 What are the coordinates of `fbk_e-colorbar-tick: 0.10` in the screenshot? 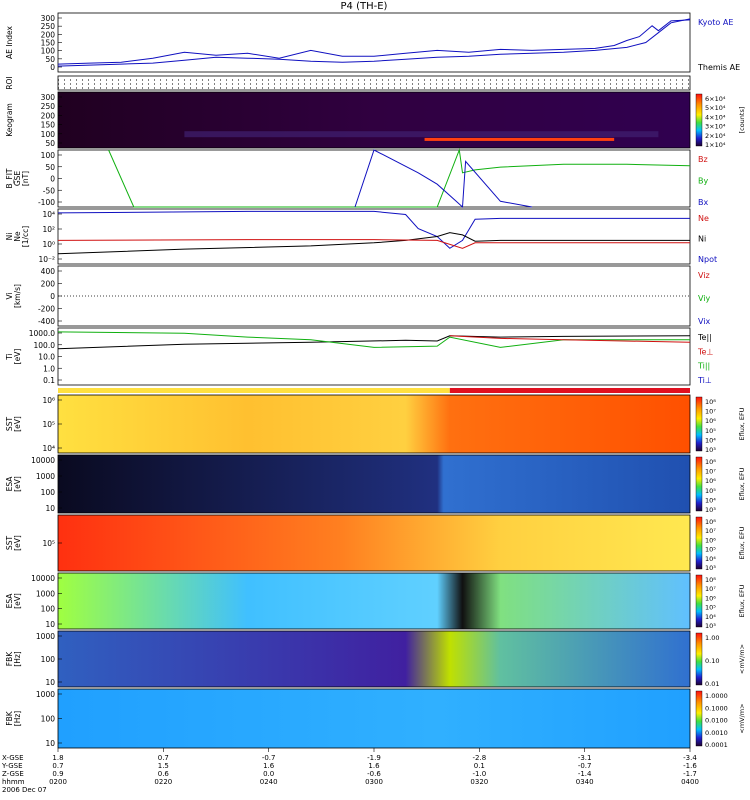 It's located at (712, 661).